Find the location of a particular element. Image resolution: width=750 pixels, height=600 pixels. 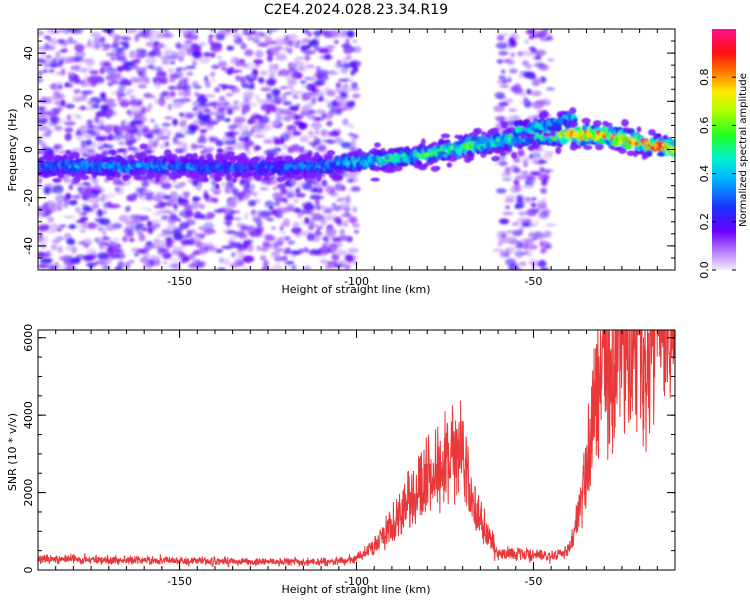

y-tick-label: 4000 is located at coordinates (28, 415).